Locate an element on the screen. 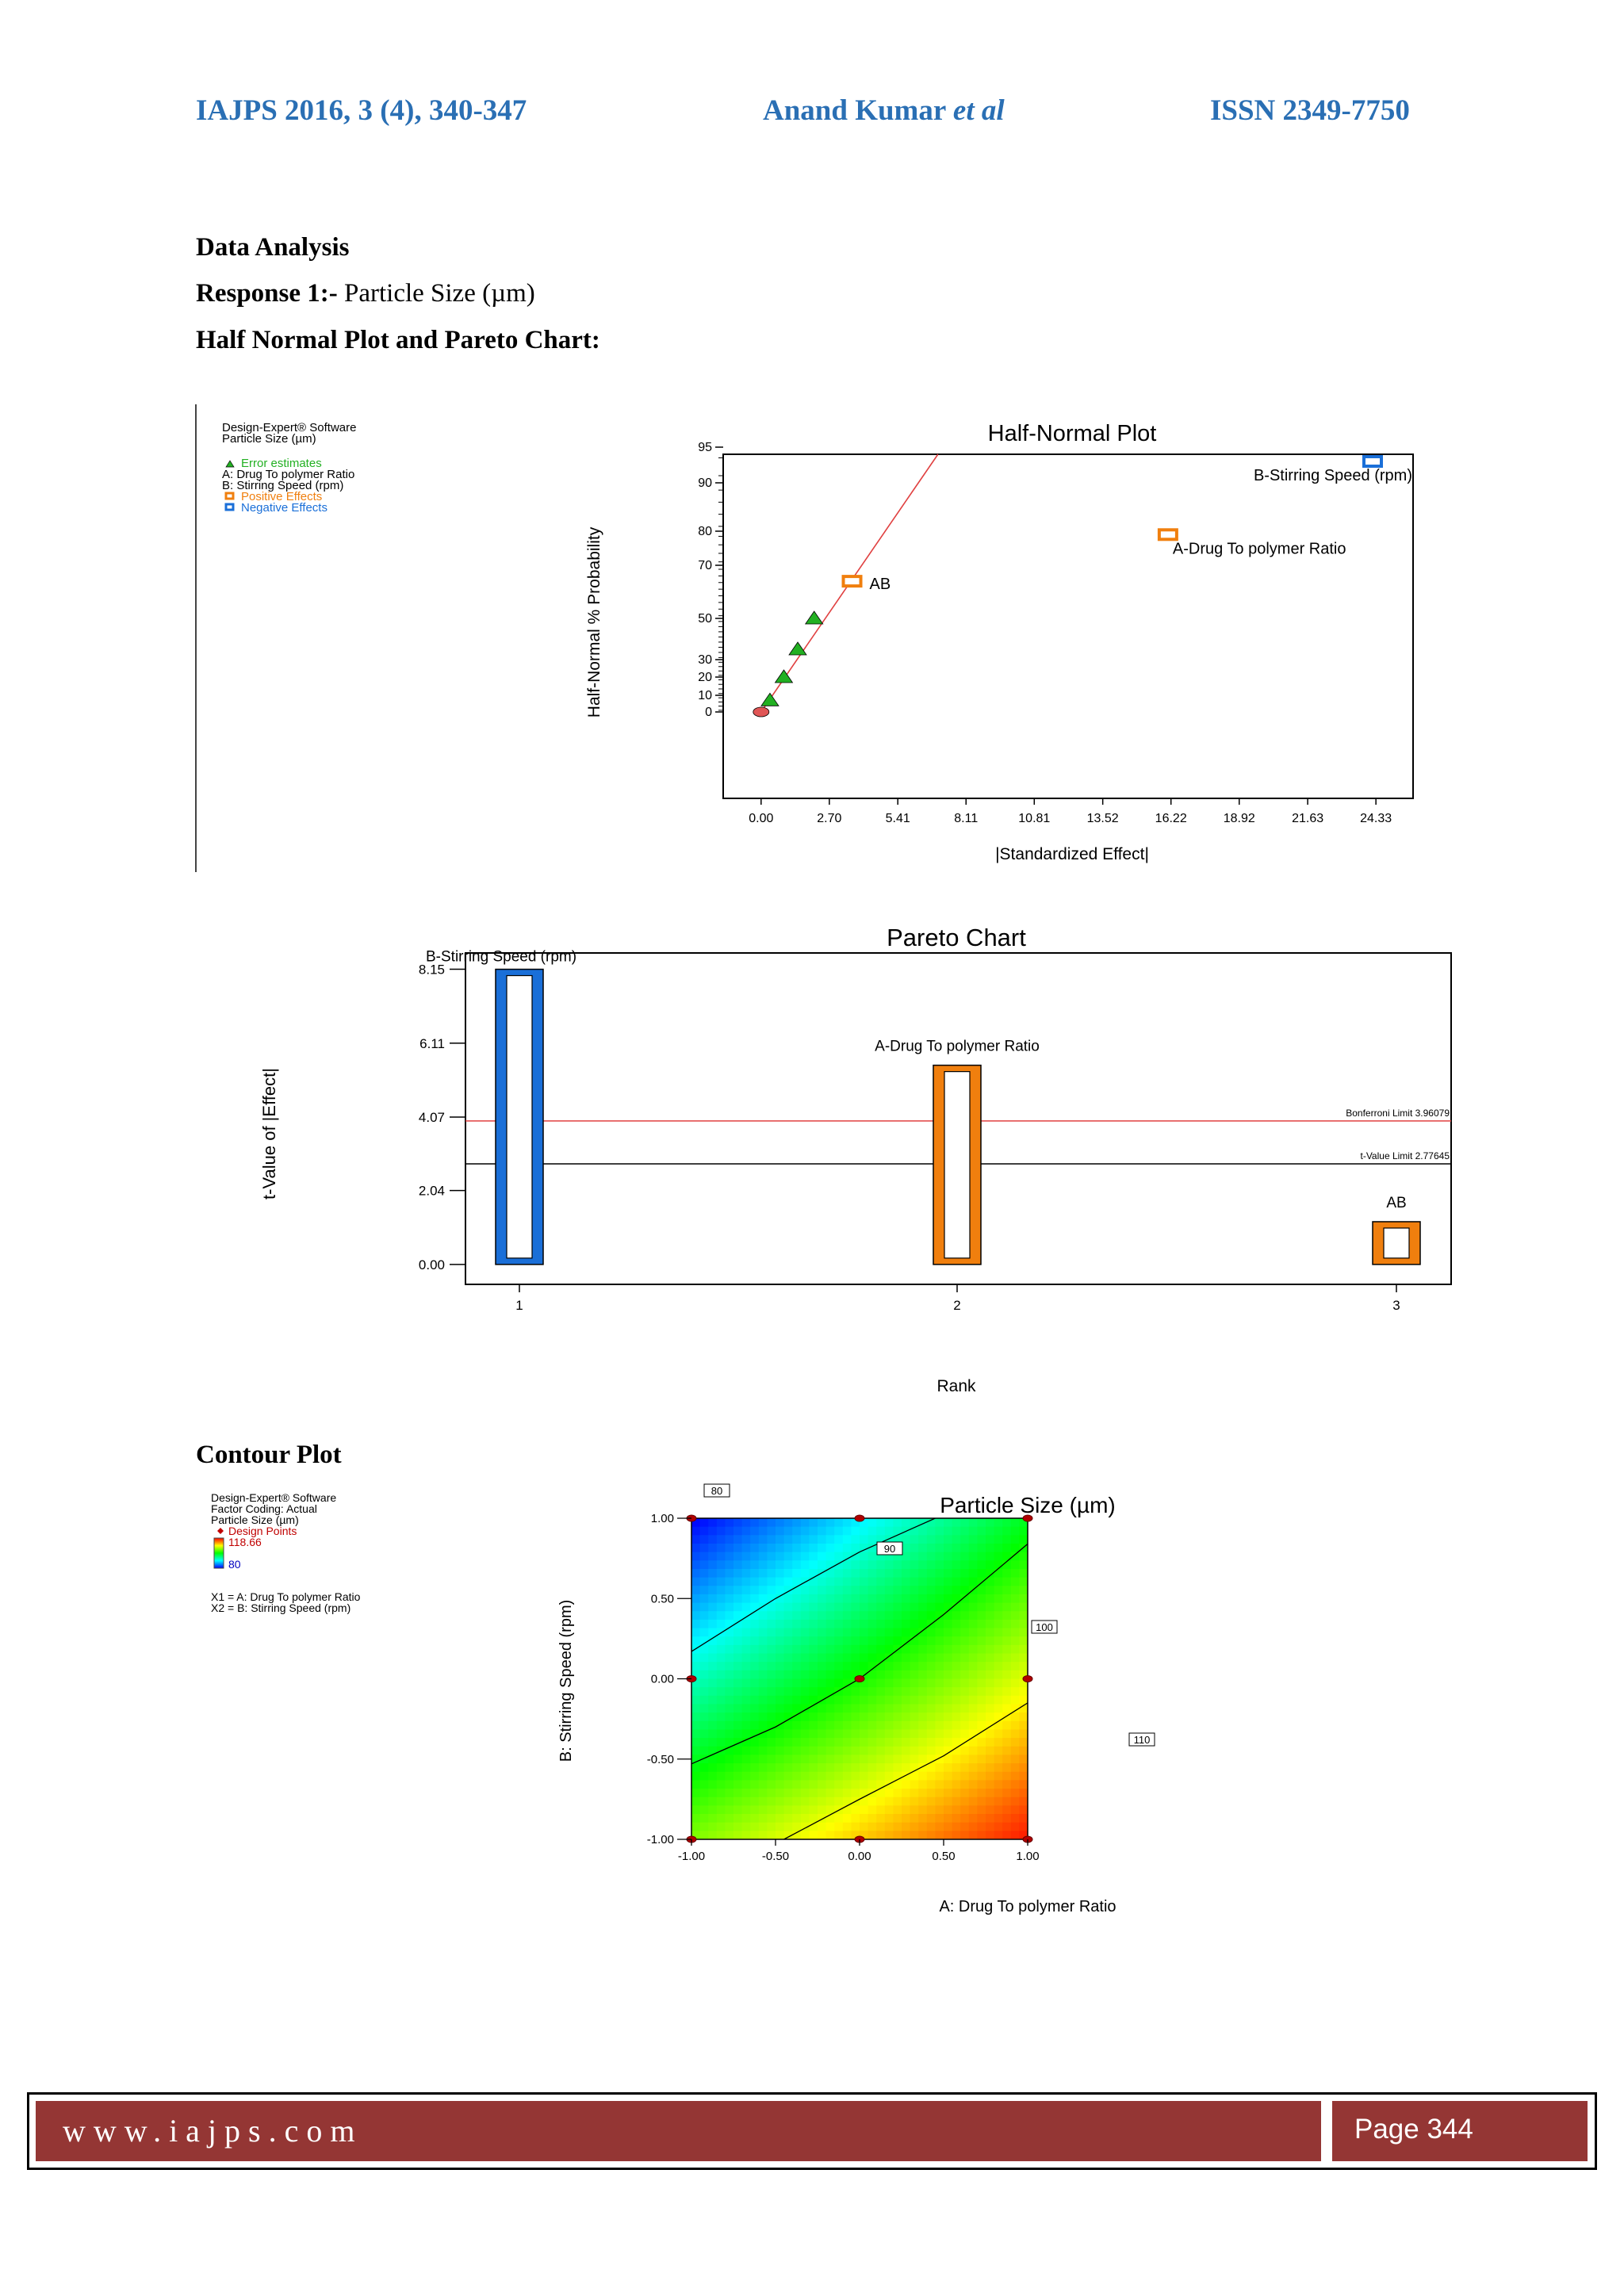 Image resolution: width=1624 pixels, height=2296 pixels. bonferroni-limit-label: Bonferroni Limit 3.96079 is located at coordinates (1398, 1114).